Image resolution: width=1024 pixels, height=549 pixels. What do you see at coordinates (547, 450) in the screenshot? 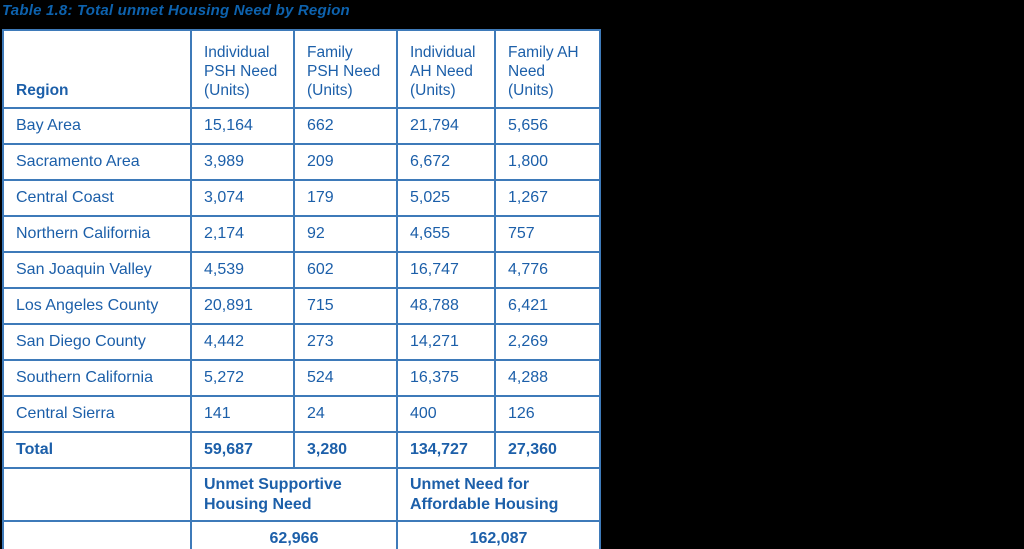
I see `total-value-cell: 27,360` at bounding box center [547, 450].